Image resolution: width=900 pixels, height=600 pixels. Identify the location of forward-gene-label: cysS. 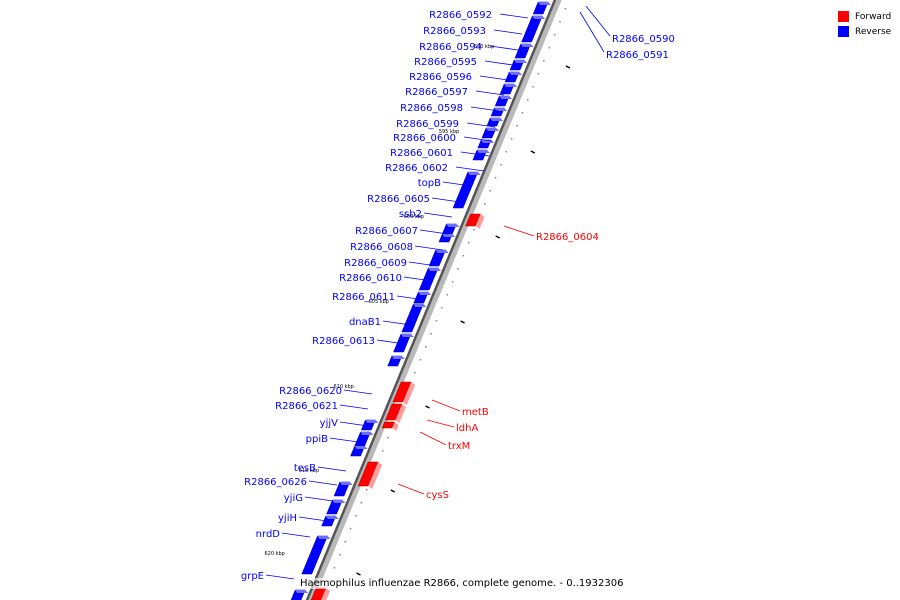
(437, 495).